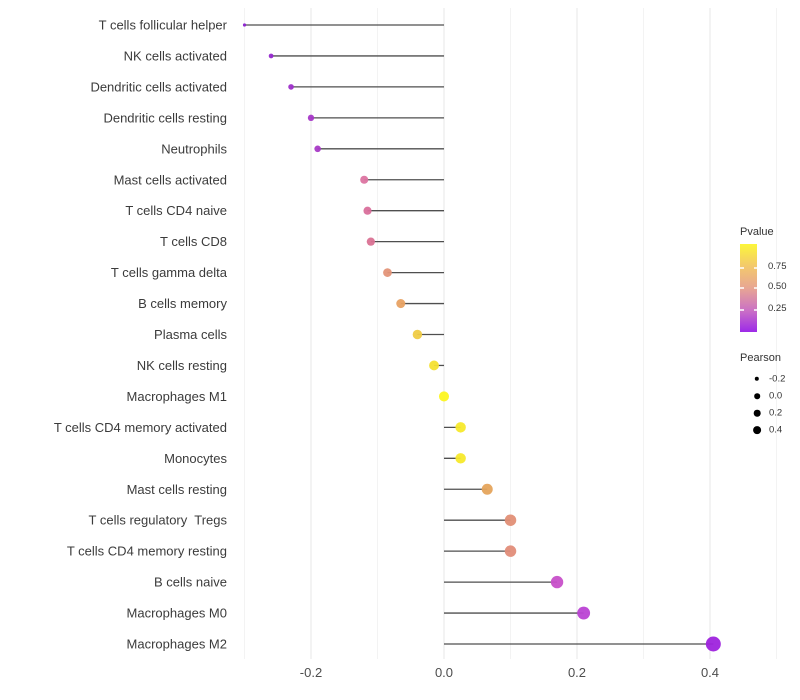  I want to click on pvalue-legend-label: 0.50, so click(777, 286).